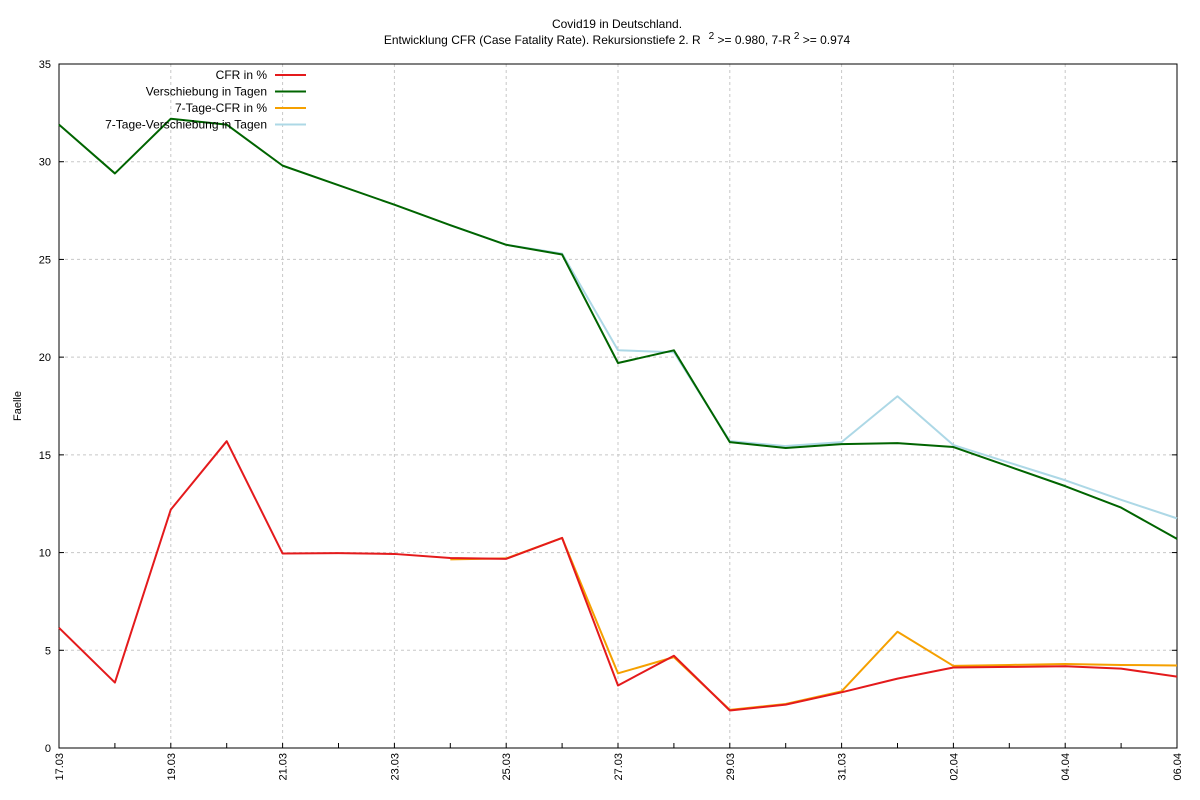 This screenshot has height=800, width=1200. Describe the element at coordinates (797, 36) in the screenshot. I see `subtitle-sup-2: 2` at that location.